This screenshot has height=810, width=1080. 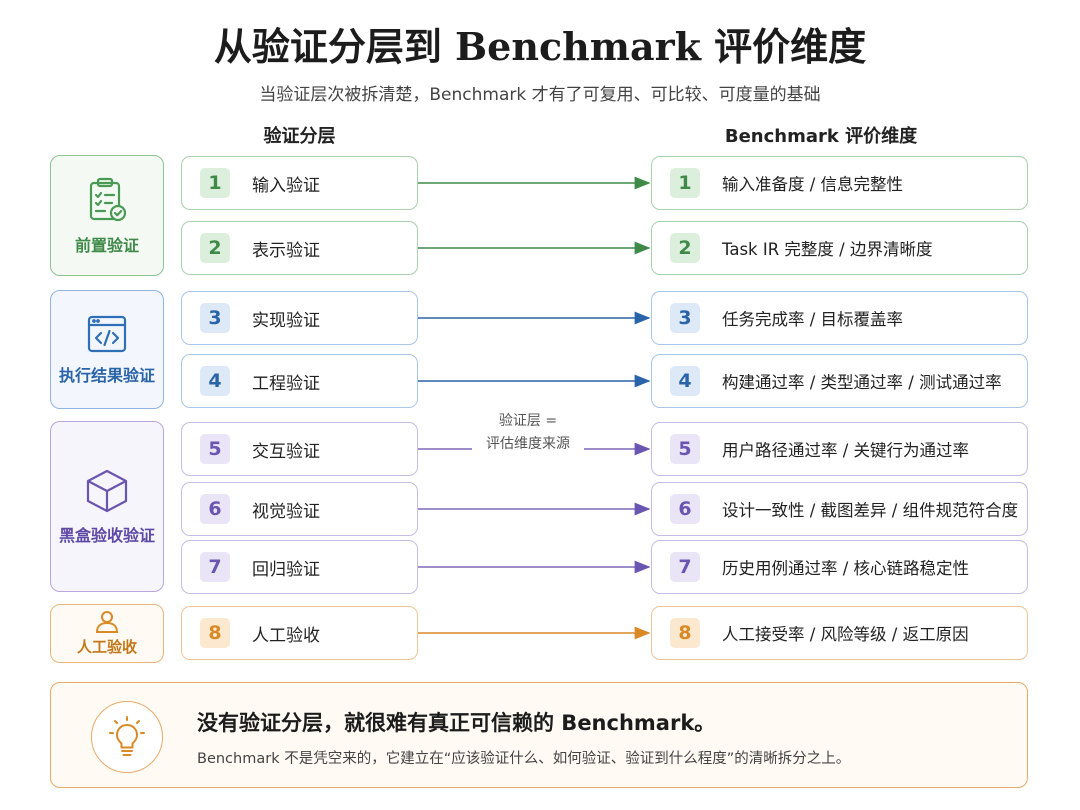 What do you see at coordinates (215, 183) in the screenshot?
I see `layer-number: 1` at bounding box center [215, 183].